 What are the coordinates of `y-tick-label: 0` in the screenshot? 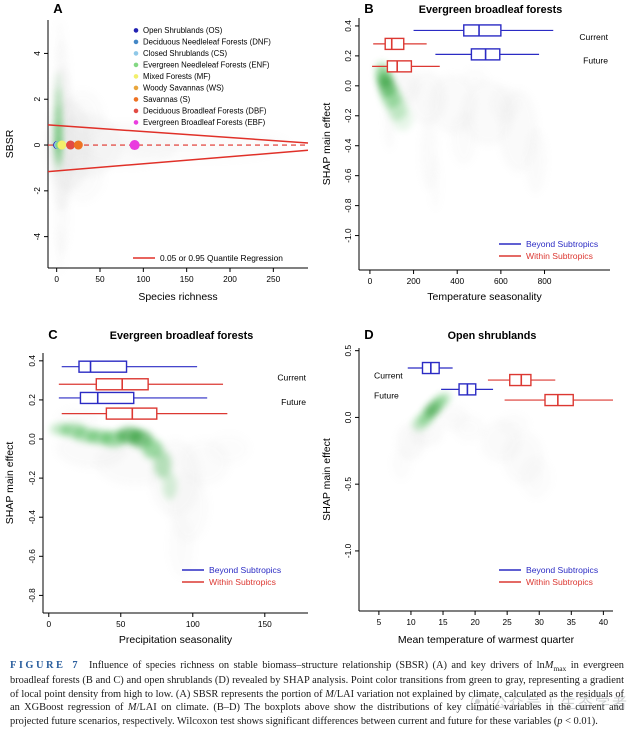 It's located at (37, 144).